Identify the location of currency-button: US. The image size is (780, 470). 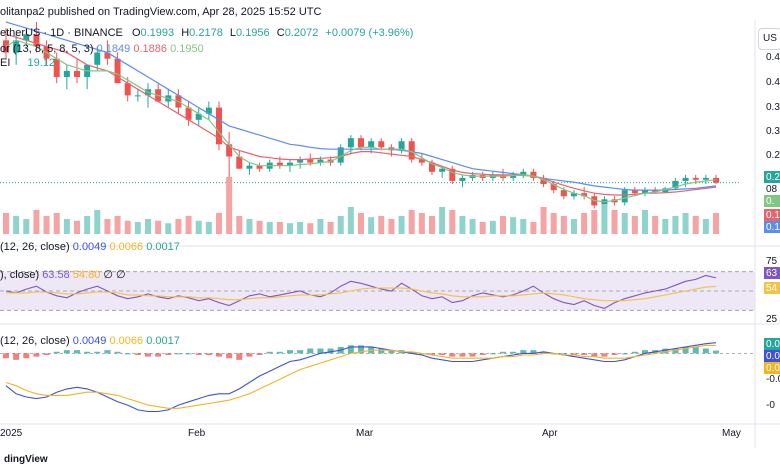
(769, 39).